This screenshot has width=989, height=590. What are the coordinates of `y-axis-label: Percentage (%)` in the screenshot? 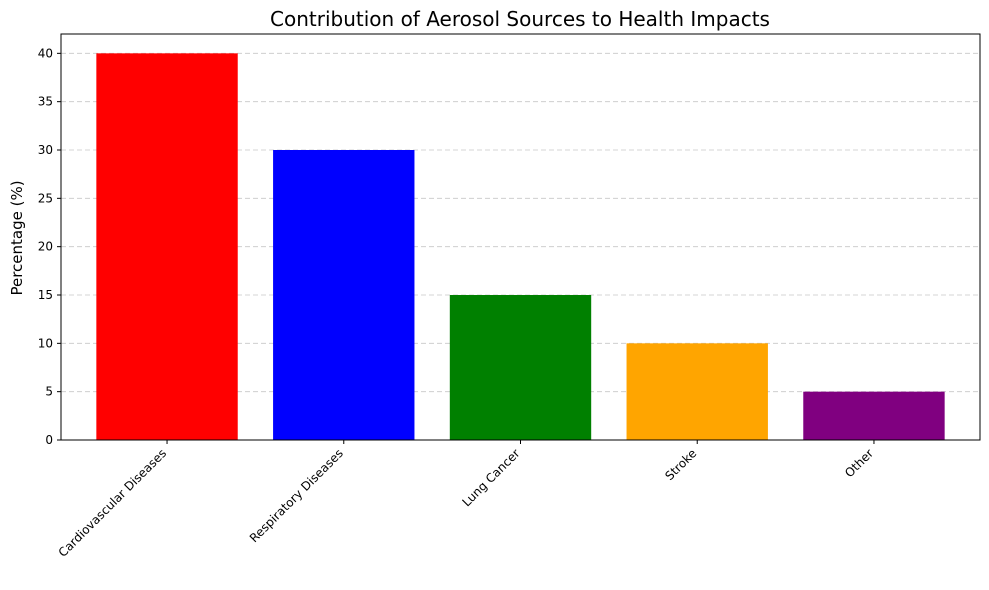 It's located at (17, 237).